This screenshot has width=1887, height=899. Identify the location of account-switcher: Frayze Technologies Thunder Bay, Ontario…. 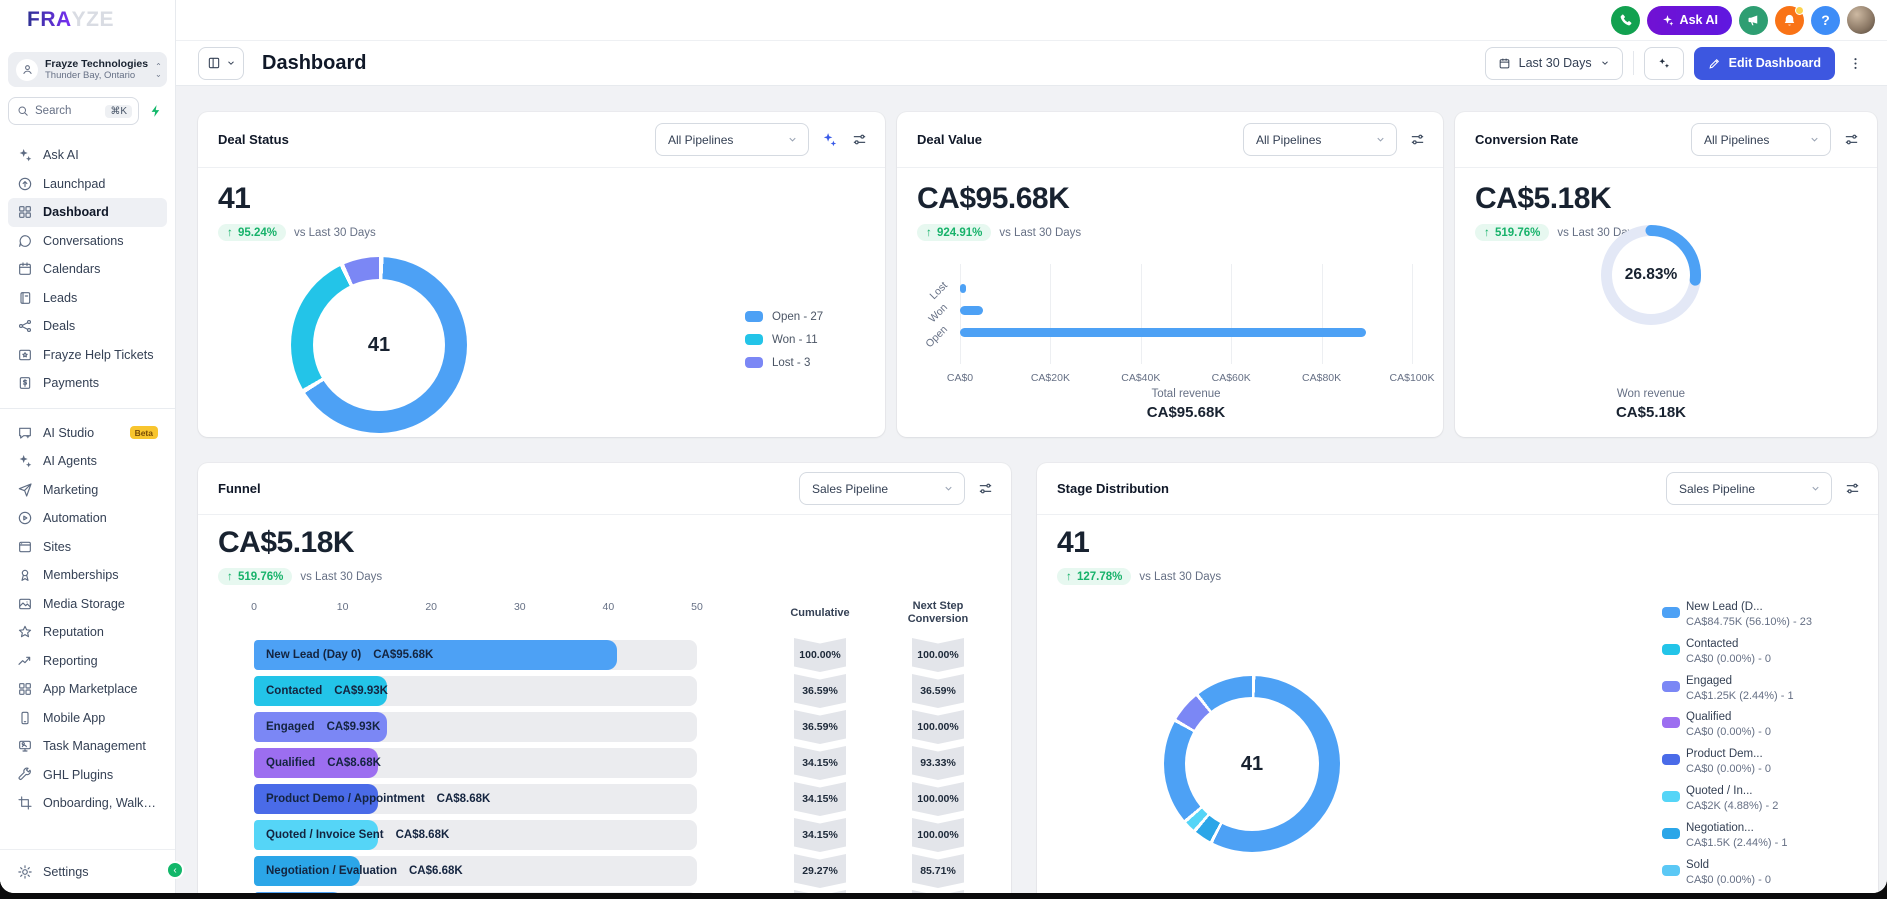
(87, 69).